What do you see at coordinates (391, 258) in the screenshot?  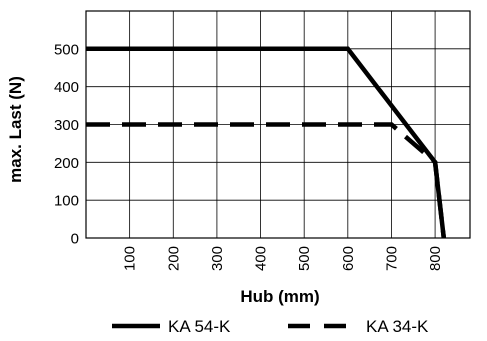 I see `x-tick-label: 700` at bounding box center [391, 258].